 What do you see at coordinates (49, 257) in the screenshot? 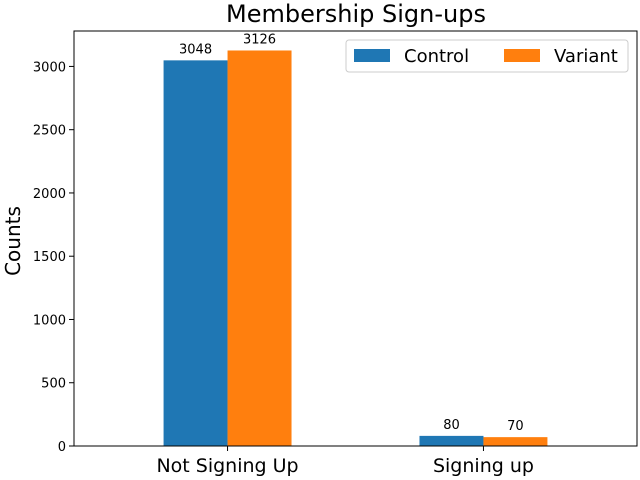
I see `y-tick-label: 1500` at bounding box center [49, 257].